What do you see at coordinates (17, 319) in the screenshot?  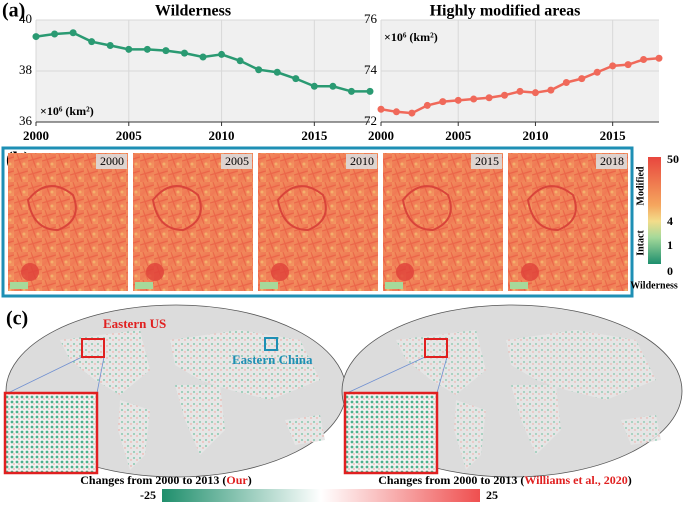 I see `panel-label: (c)` at bounding box center [17, 319].